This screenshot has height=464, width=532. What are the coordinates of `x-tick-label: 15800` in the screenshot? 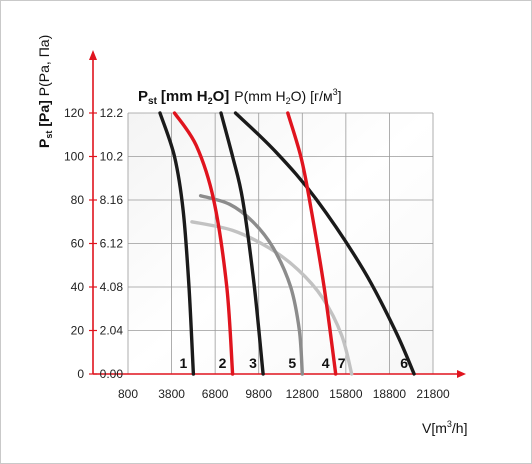 It's located at (346, 394).